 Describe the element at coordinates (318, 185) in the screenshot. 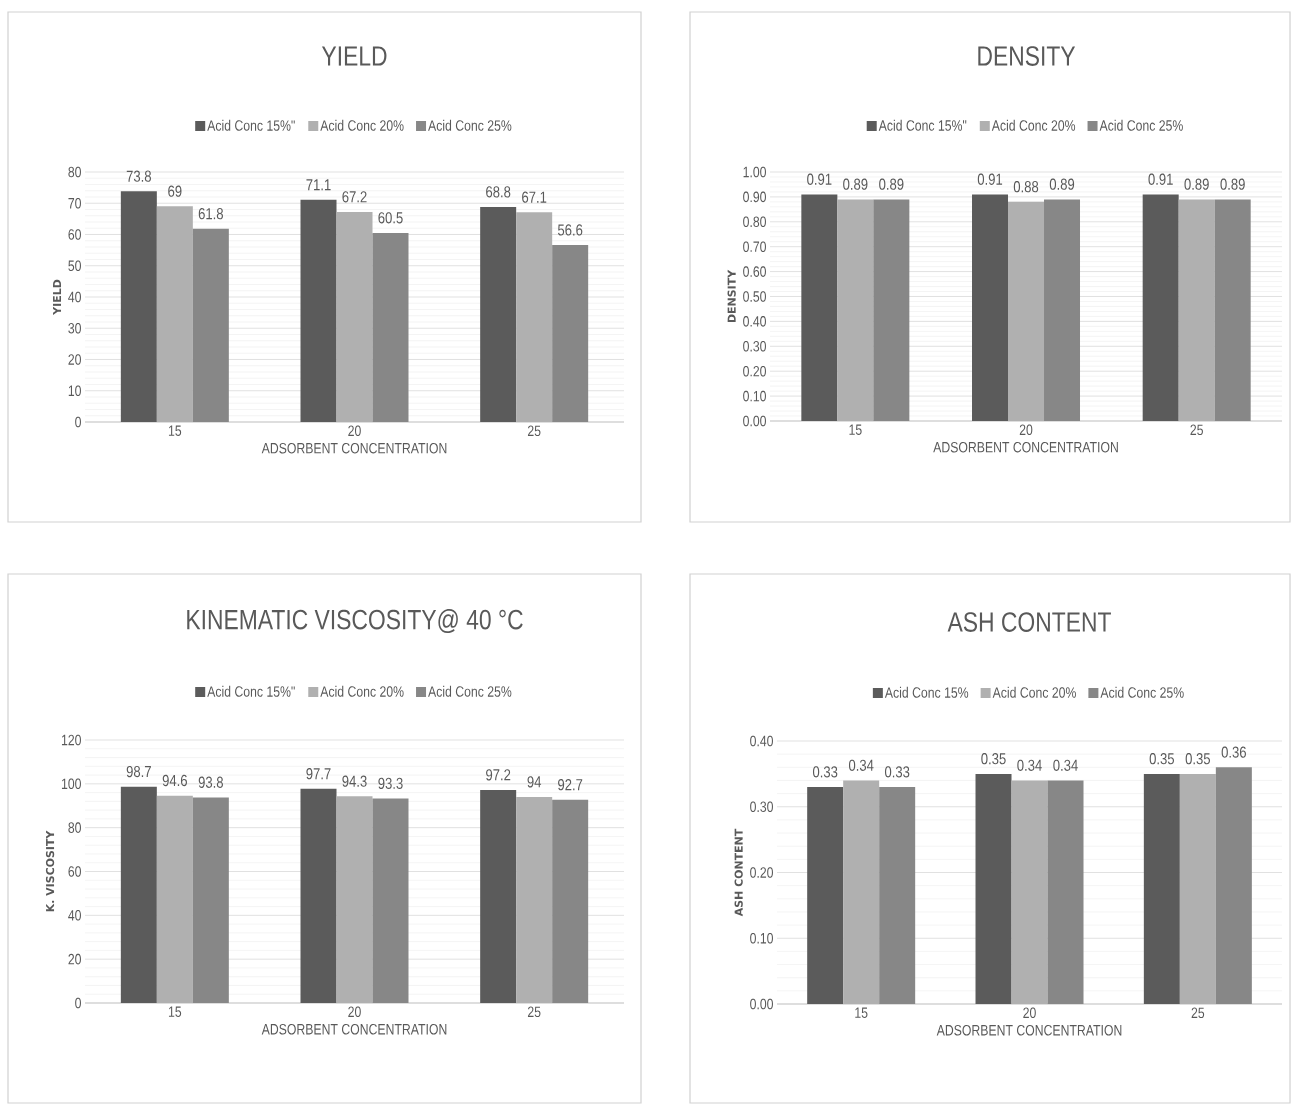

I see `data-label: 71.1` at that location.